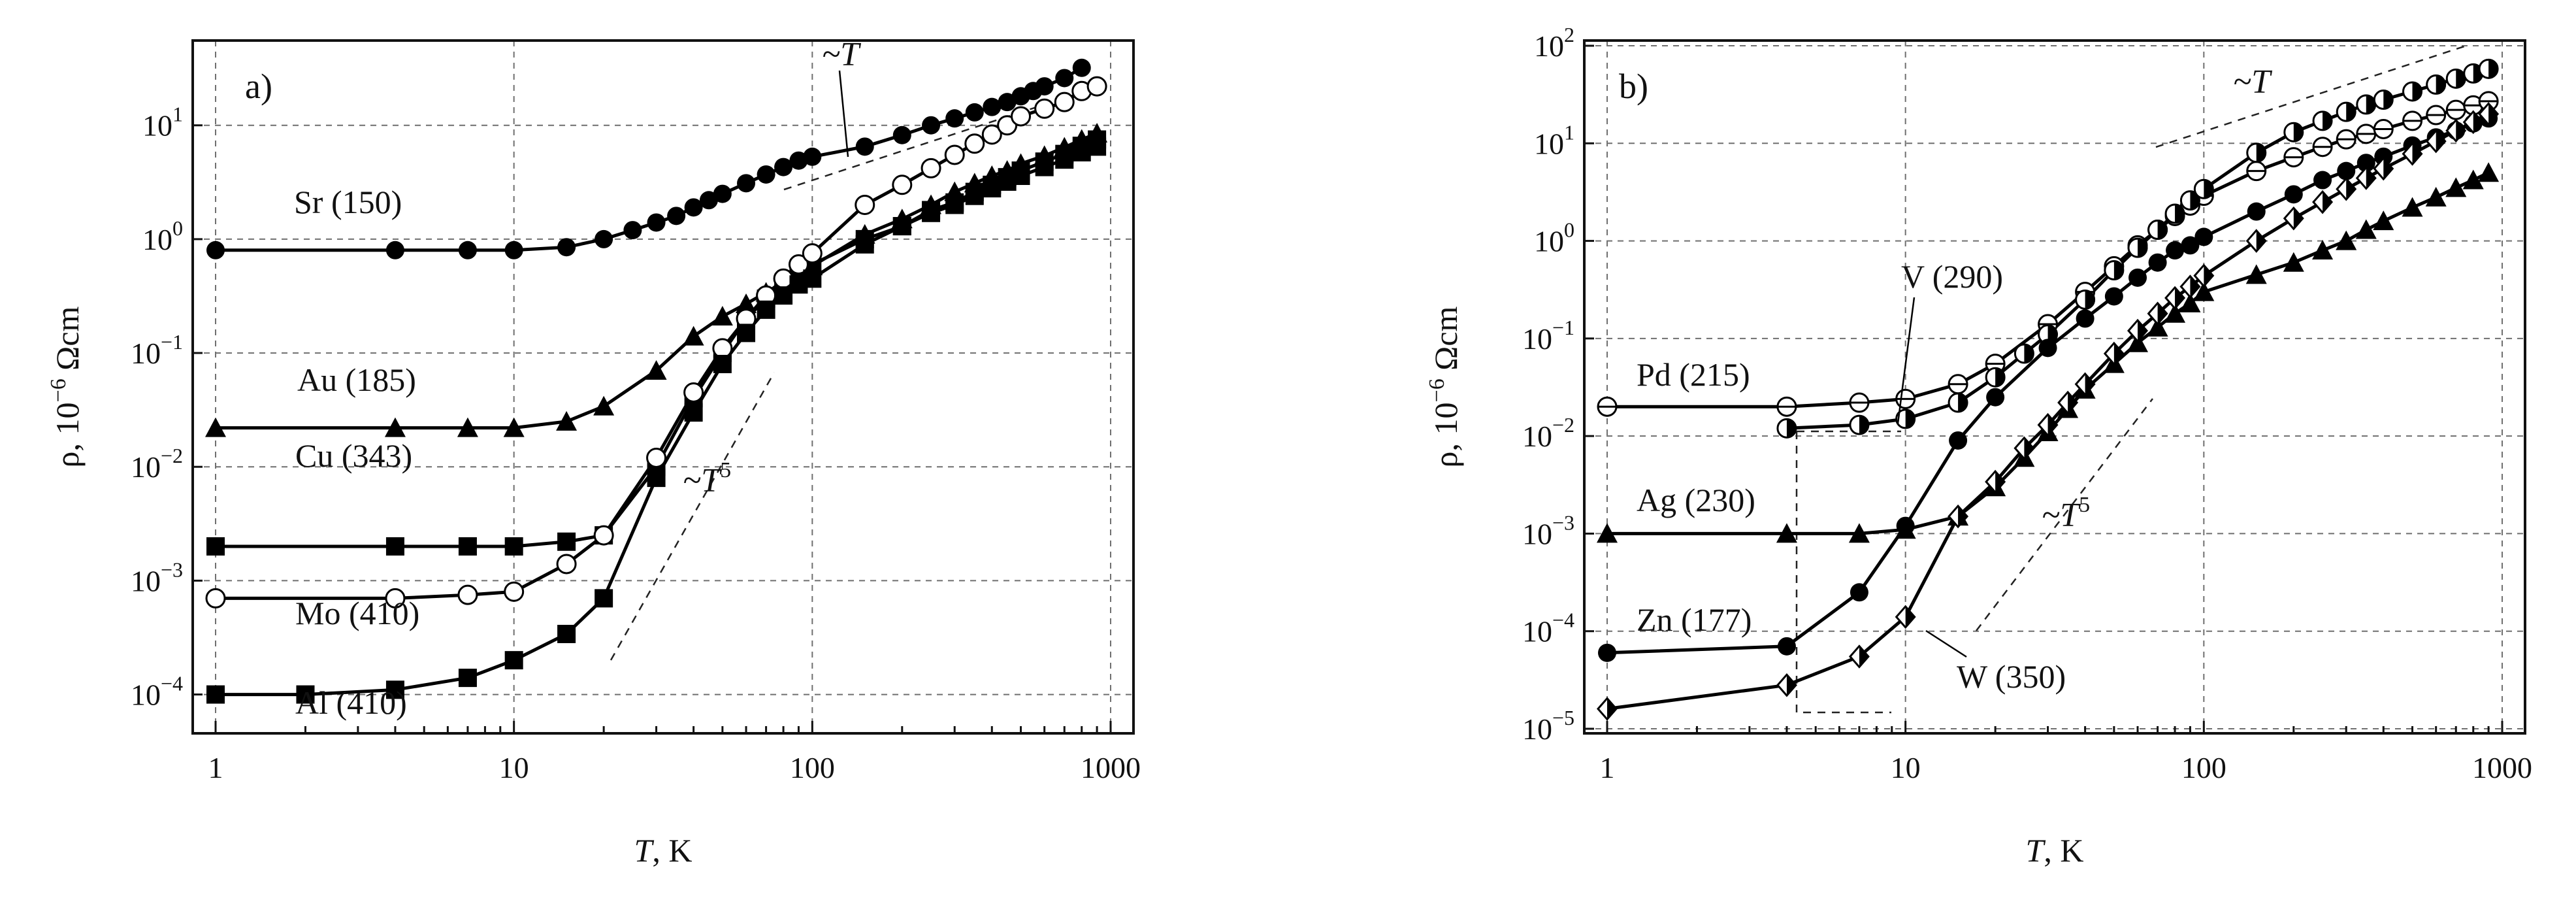  What do you see at coordinates (2311, 96) in the screenshot?
I see `panel-b-linear-guide-line` at bounding box center [2311, 96].